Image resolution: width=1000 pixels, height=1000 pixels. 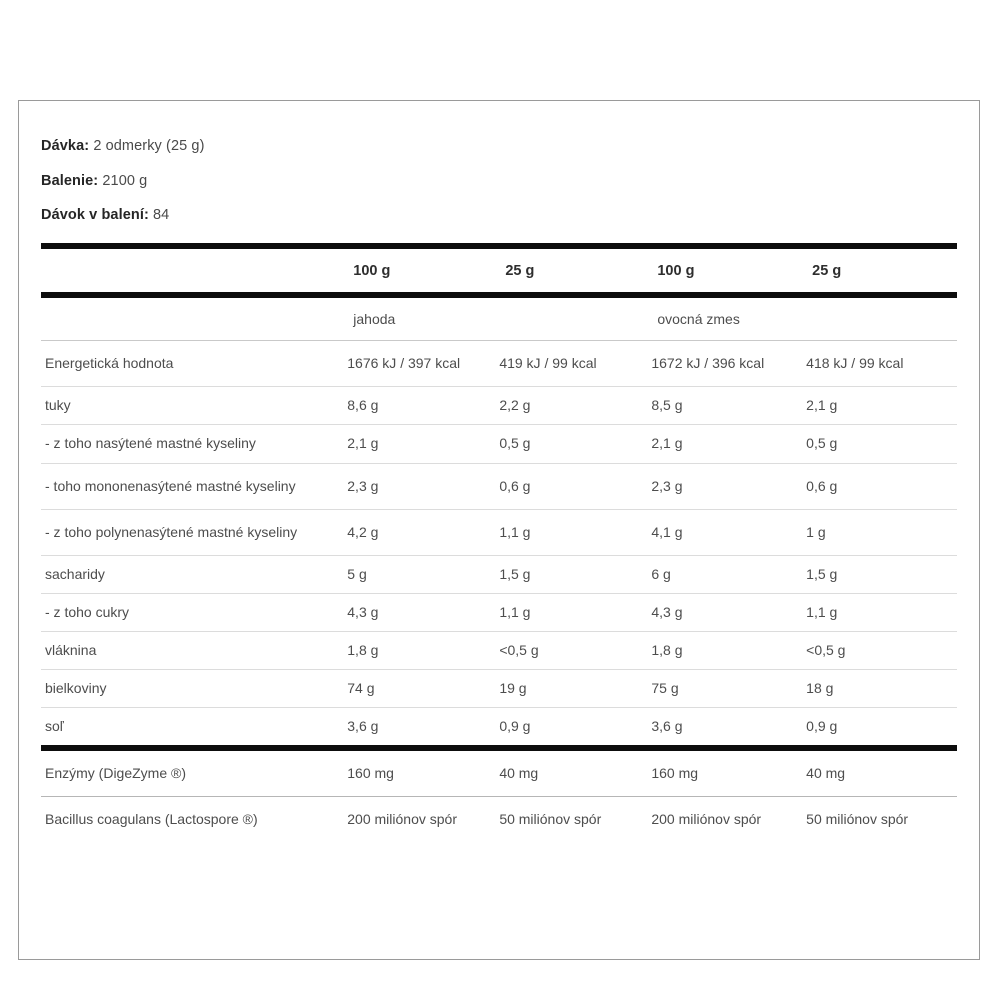 I want to click on nutrient-name: vláknina, so click(x=192, y=650).